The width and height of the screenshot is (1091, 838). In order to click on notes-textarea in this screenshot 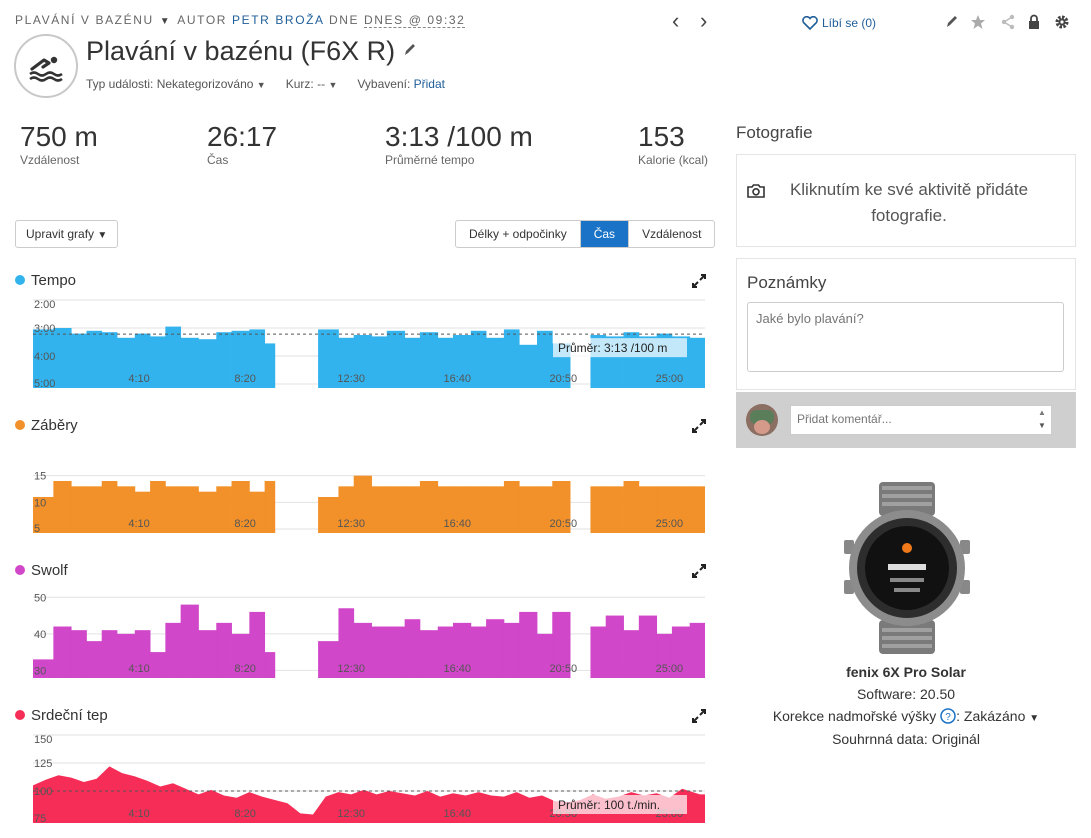, I will do `click(905, 337)`.